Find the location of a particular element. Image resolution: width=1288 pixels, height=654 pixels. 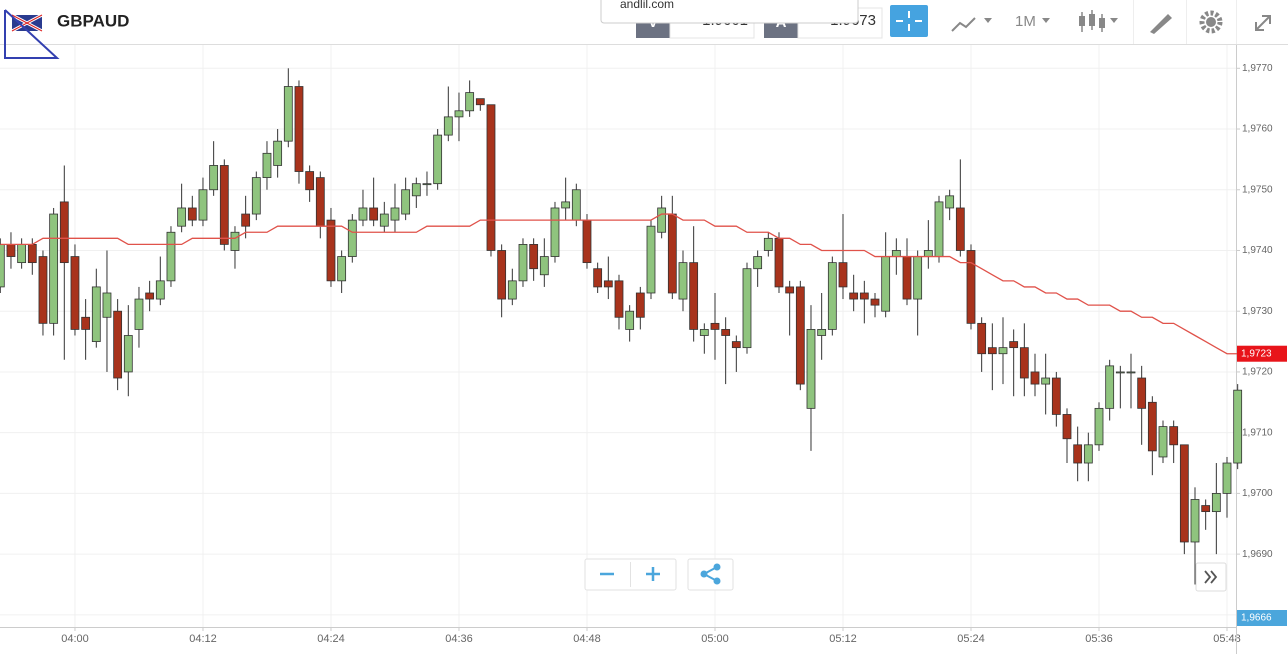

draw-icon is located at coordinates (1161, 24).